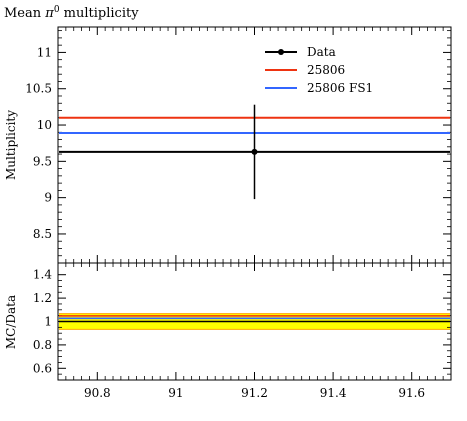 This screenshot has height=421, width=467. I want to click on legend-label-1: 25806, so click(326, 70).